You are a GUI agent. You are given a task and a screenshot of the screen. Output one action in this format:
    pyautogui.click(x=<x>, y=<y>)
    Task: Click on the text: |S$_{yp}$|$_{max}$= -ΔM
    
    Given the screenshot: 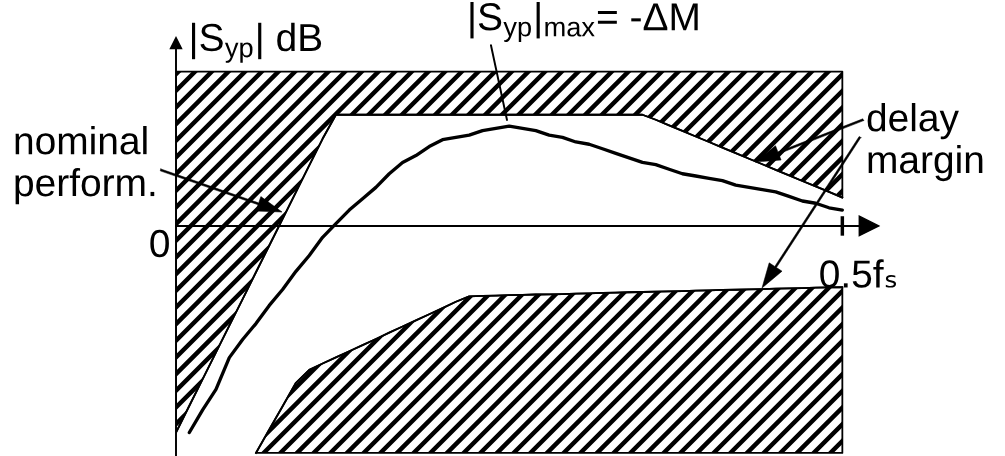 What is the action you would take?
    pyautogui.click(x=584, y=22)
    